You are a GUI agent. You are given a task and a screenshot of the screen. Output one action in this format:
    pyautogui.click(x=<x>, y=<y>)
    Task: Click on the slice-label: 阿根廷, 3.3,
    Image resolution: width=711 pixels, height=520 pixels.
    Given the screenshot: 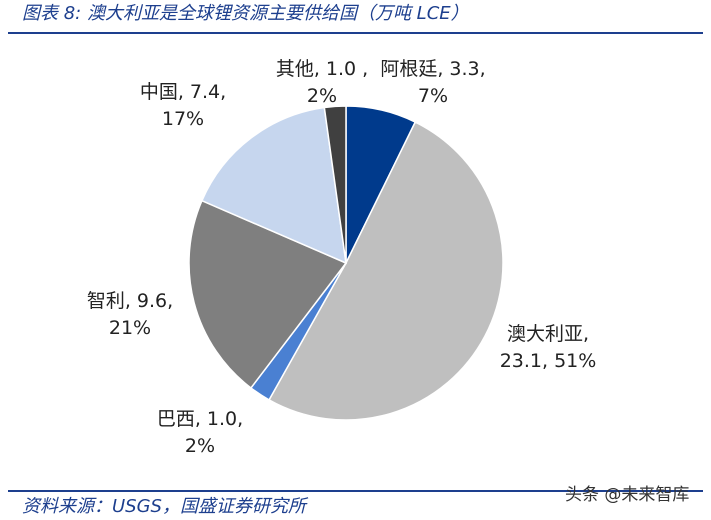 What is the action you would take?
    pyautogui.click(x=432, y=69)
    